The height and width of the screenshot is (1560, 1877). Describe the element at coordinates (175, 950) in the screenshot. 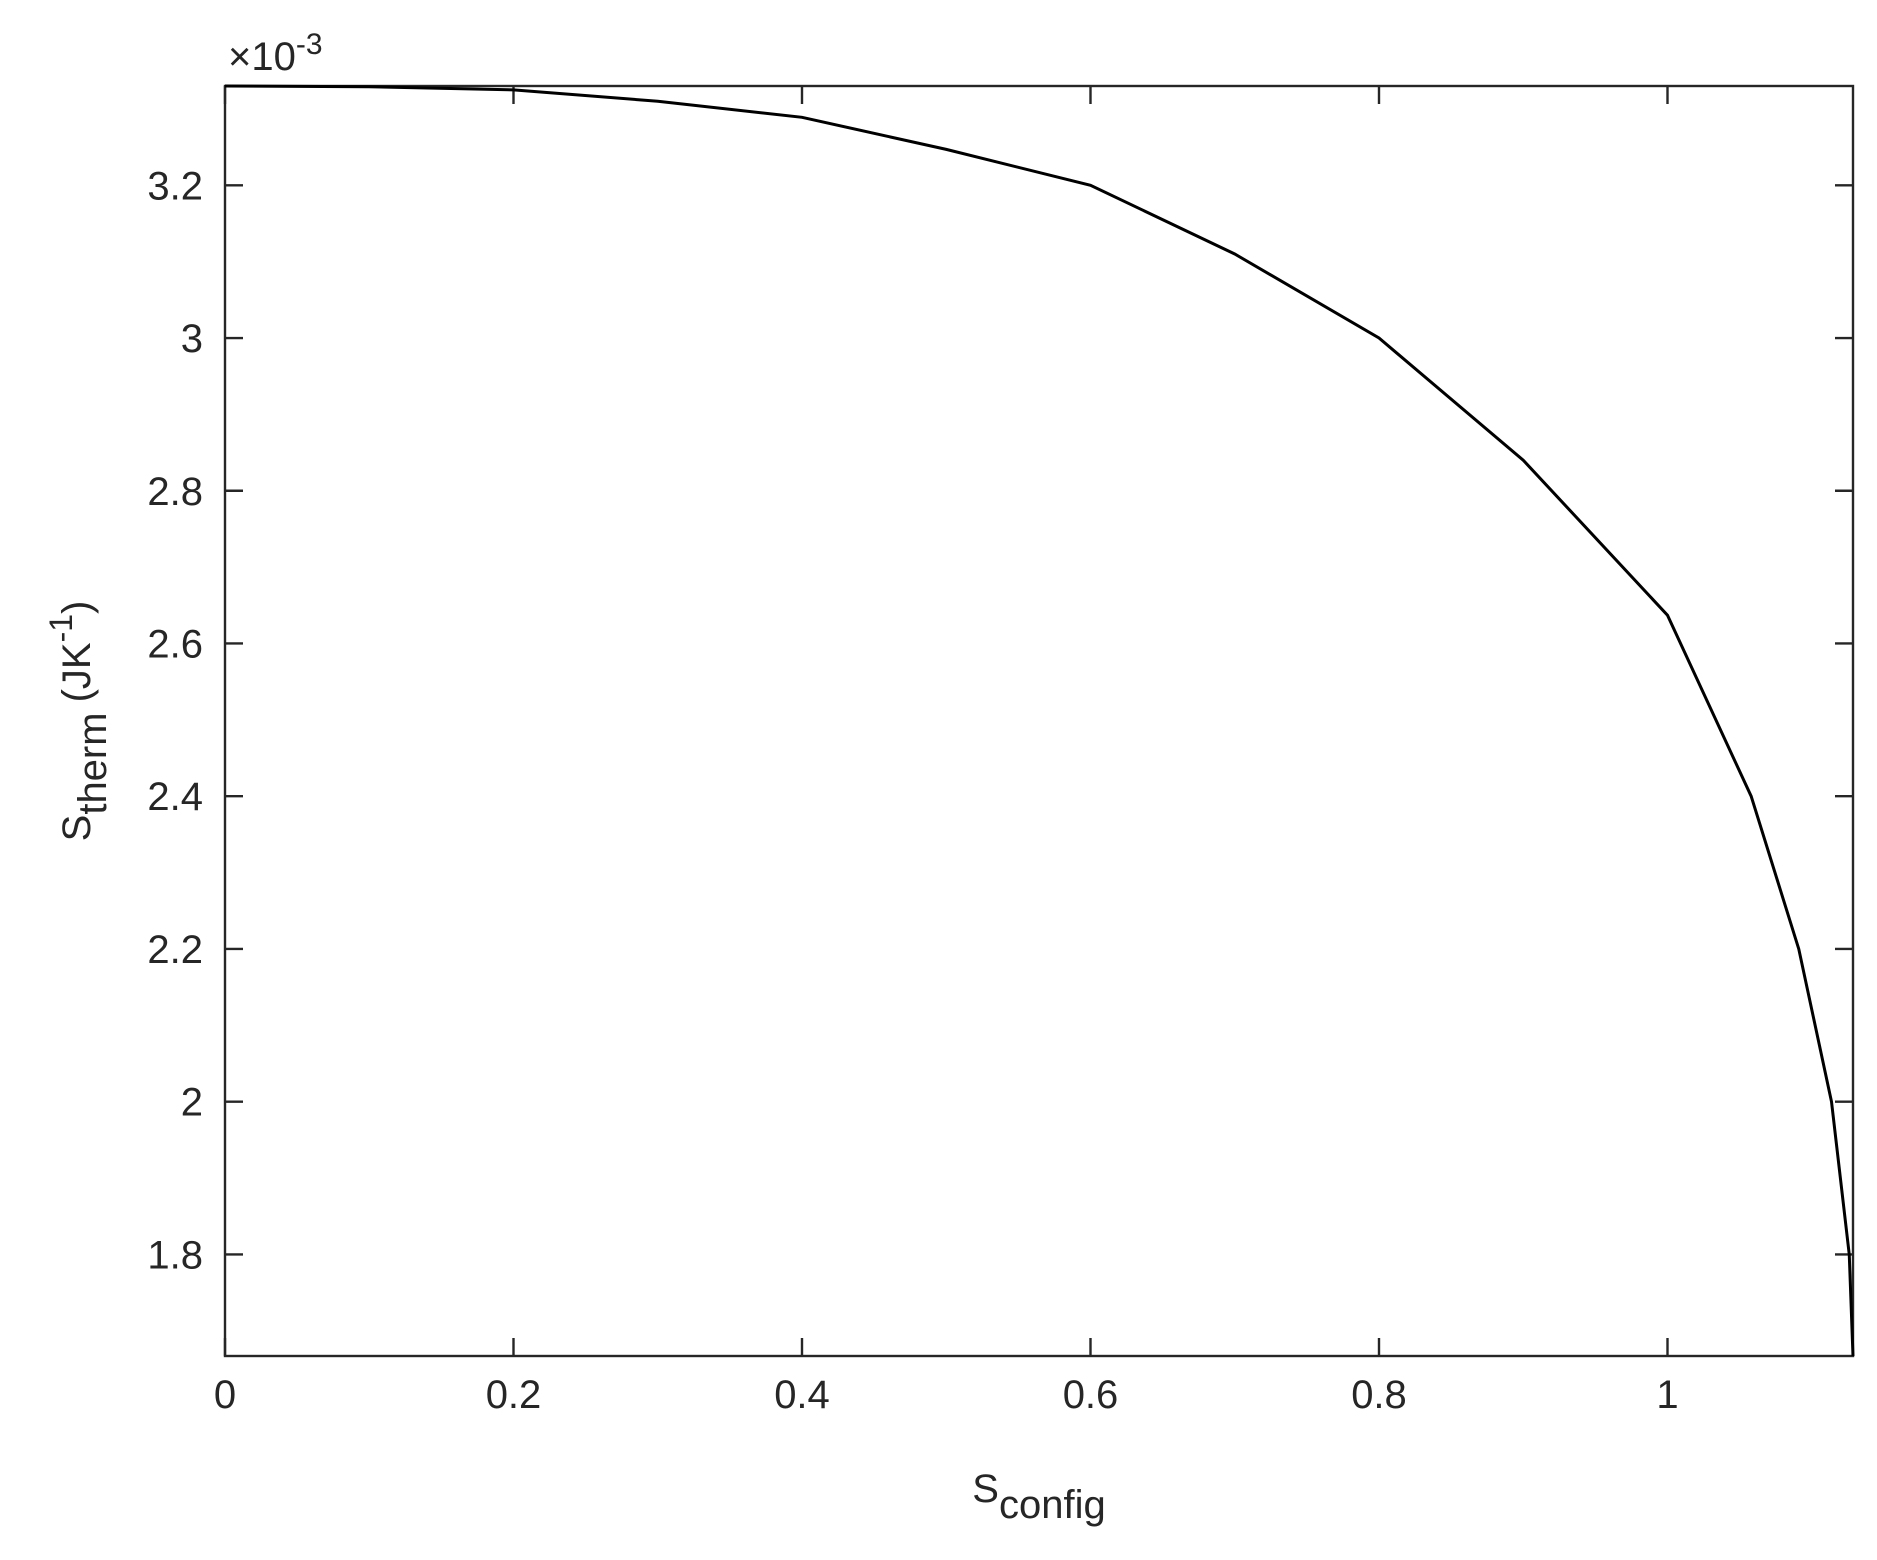

I see `y-tick-label: 2.2` at that location.